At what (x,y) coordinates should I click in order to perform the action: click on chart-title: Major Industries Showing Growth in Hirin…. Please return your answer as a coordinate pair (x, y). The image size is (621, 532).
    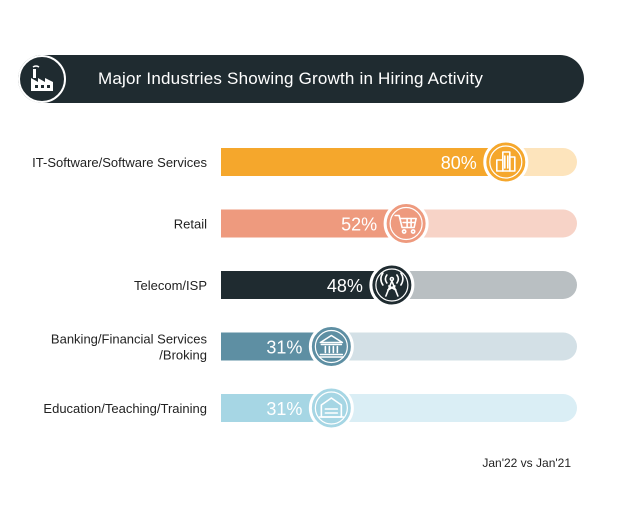
    Looking at the image, I should click on (291, 78).